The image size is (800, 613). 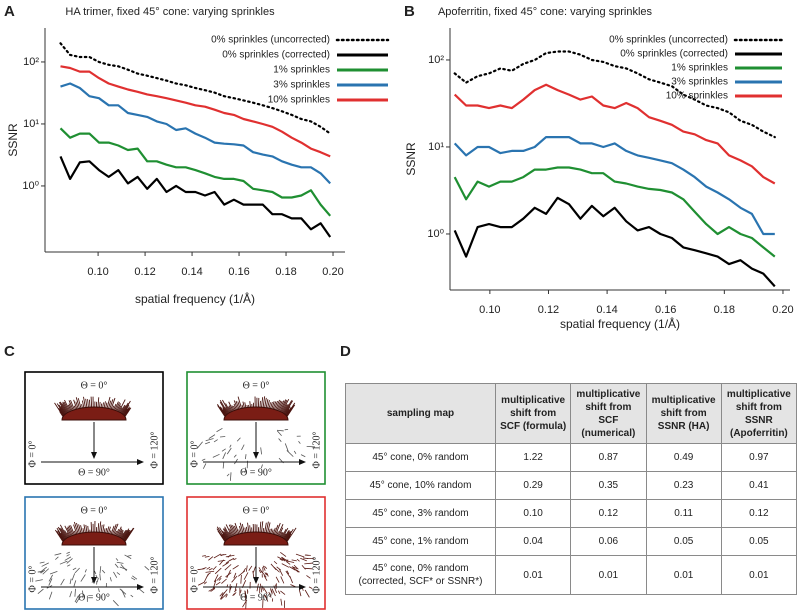 I want to click on x-tick-label: 0.16, so click(x=665, y=310).